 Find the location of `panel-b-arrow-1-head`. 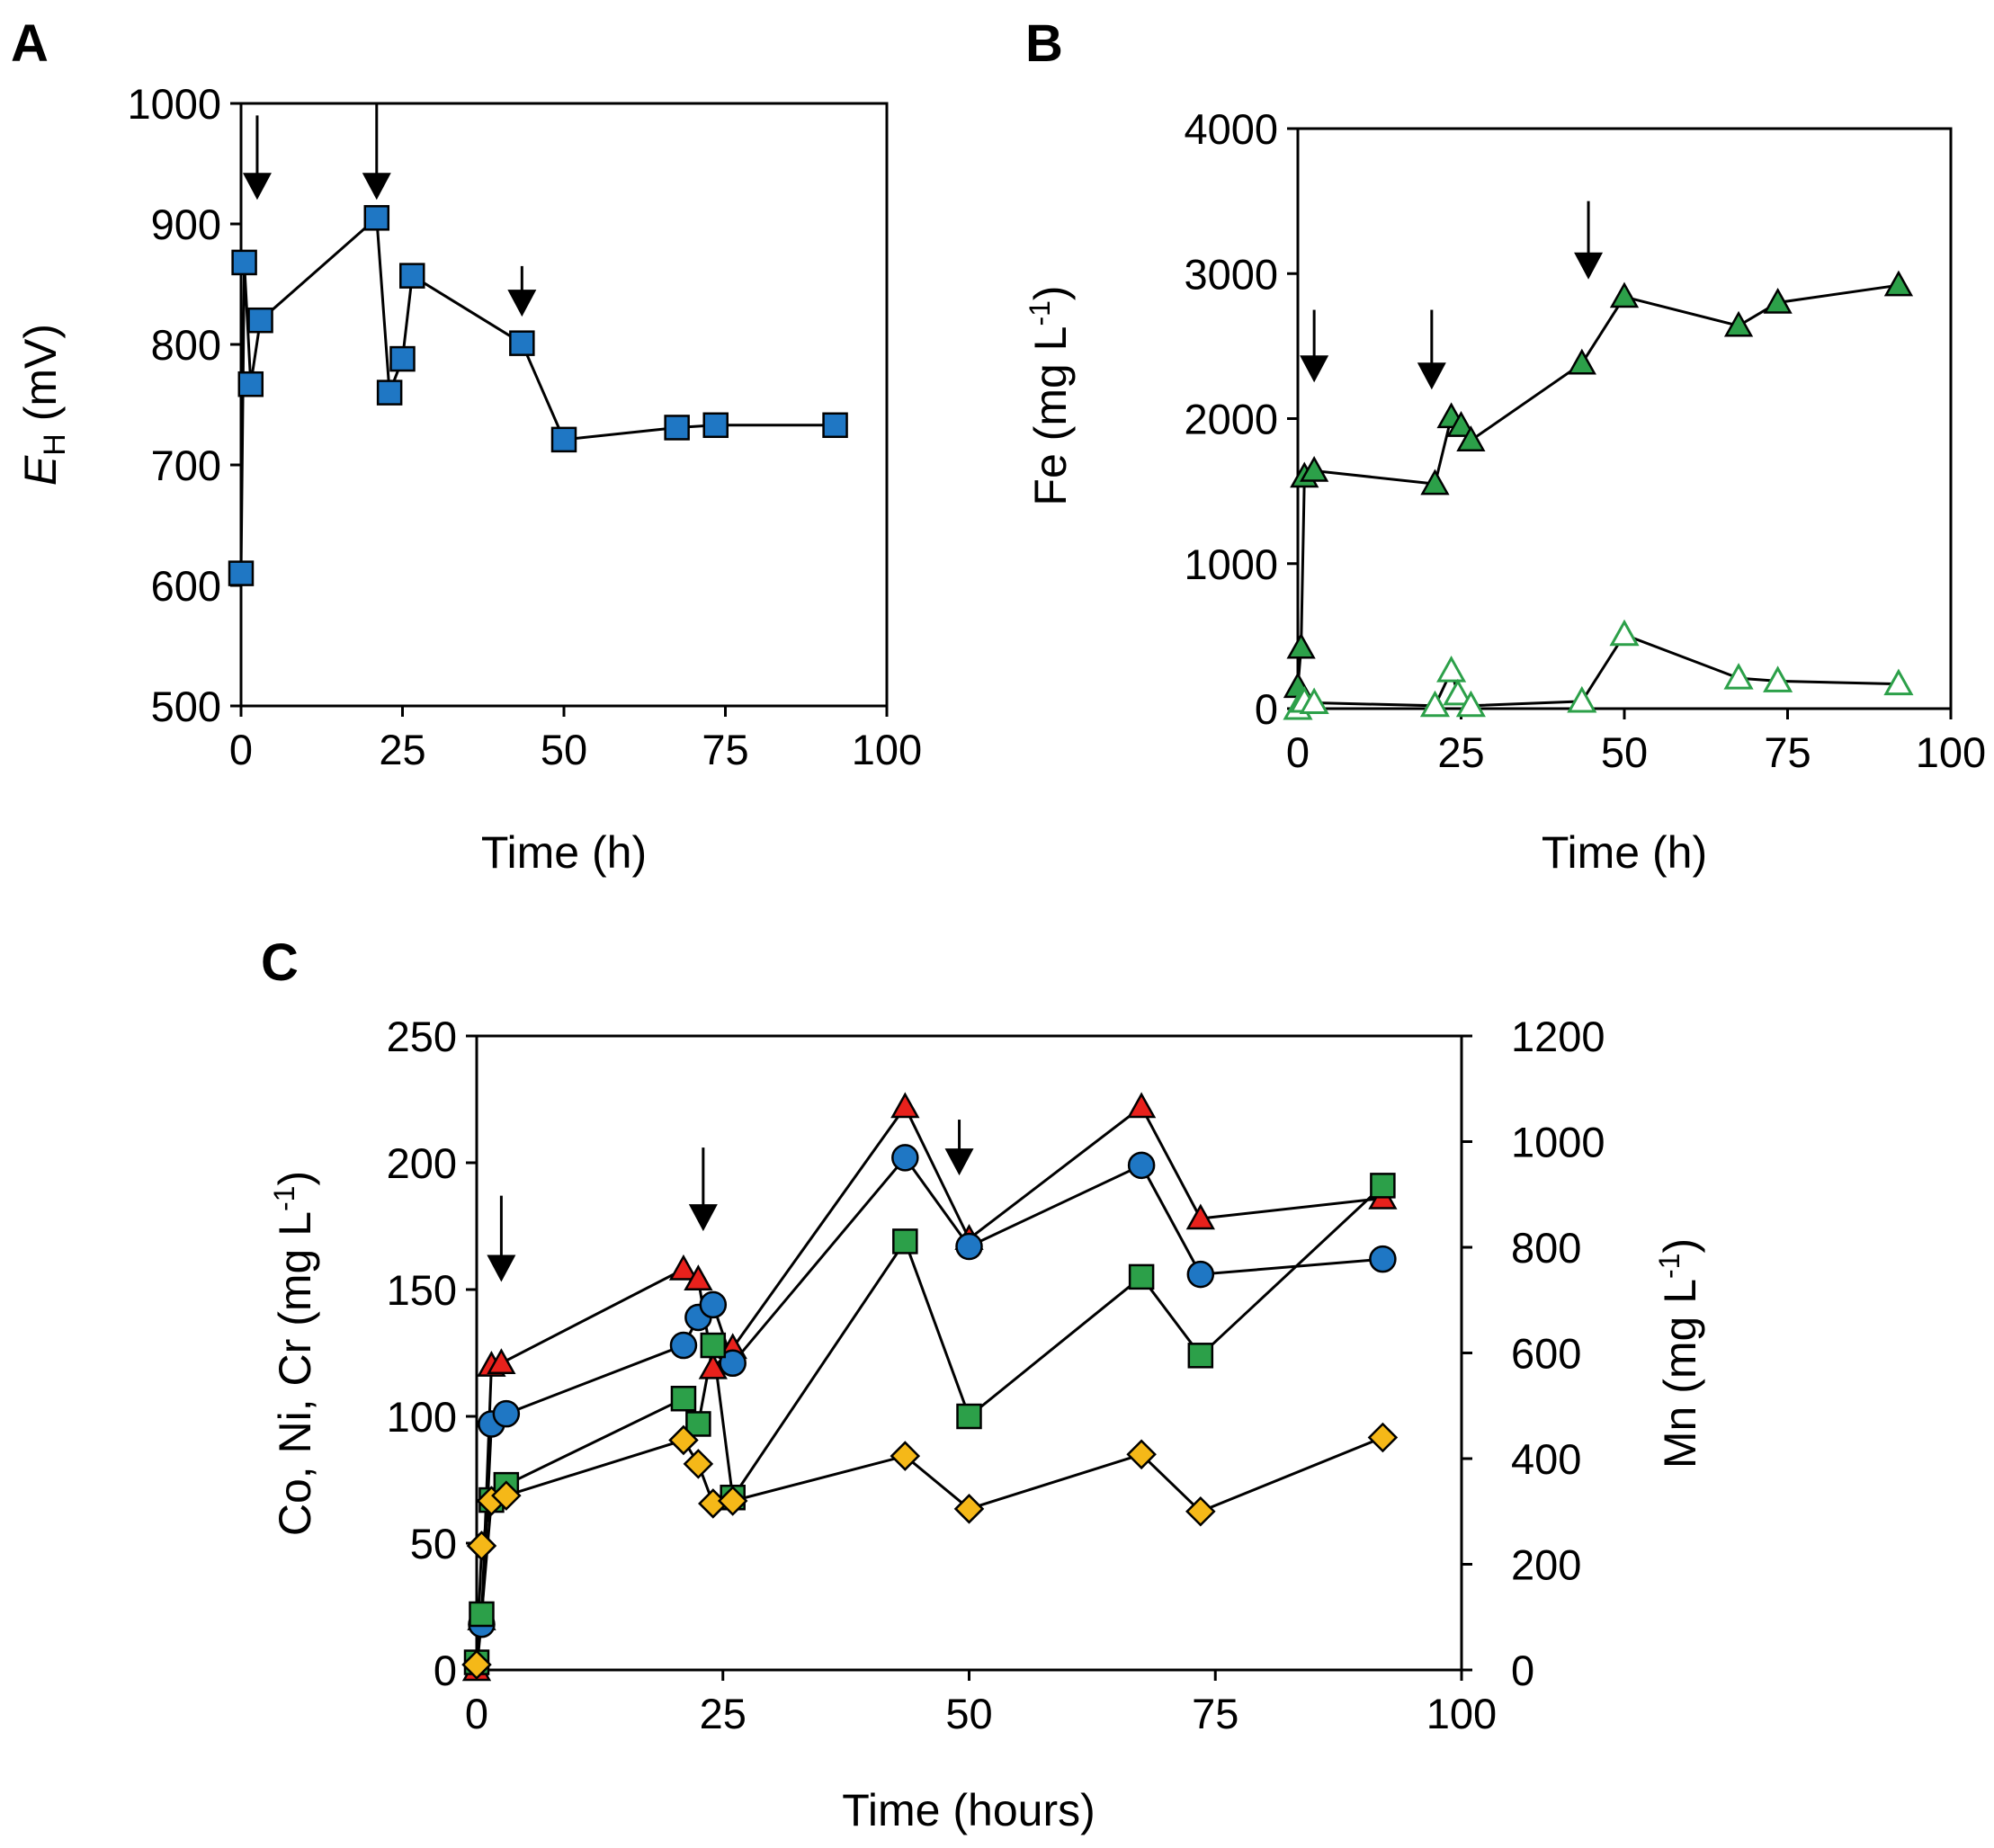

panel-b-arrow-1-head is located at coordinates (1431, 376).